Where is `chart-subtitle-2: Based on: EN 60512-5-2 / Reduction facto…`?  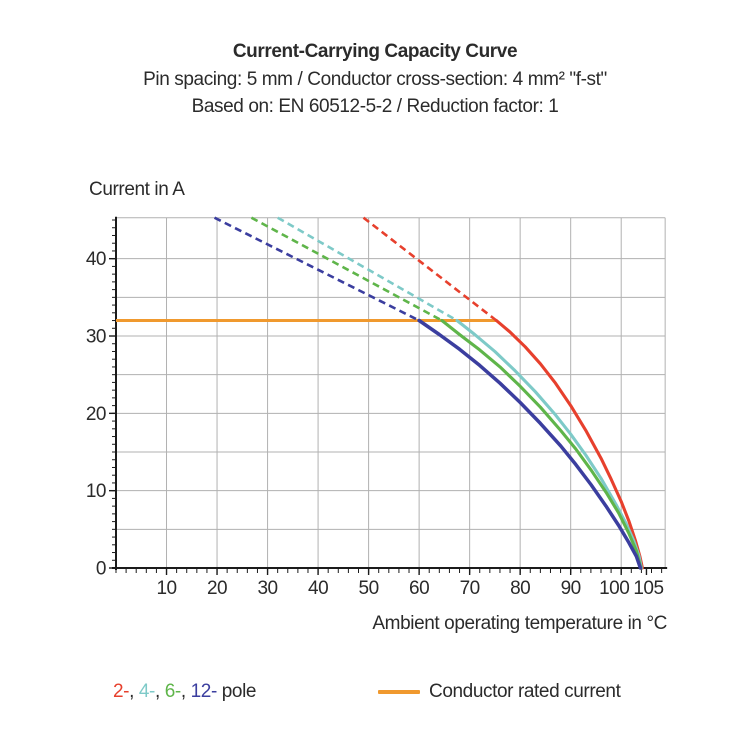 chart-subtitle-2: Based on: EN 60512-5-2 / Reduction facto… is located at coordinates (375, 106).